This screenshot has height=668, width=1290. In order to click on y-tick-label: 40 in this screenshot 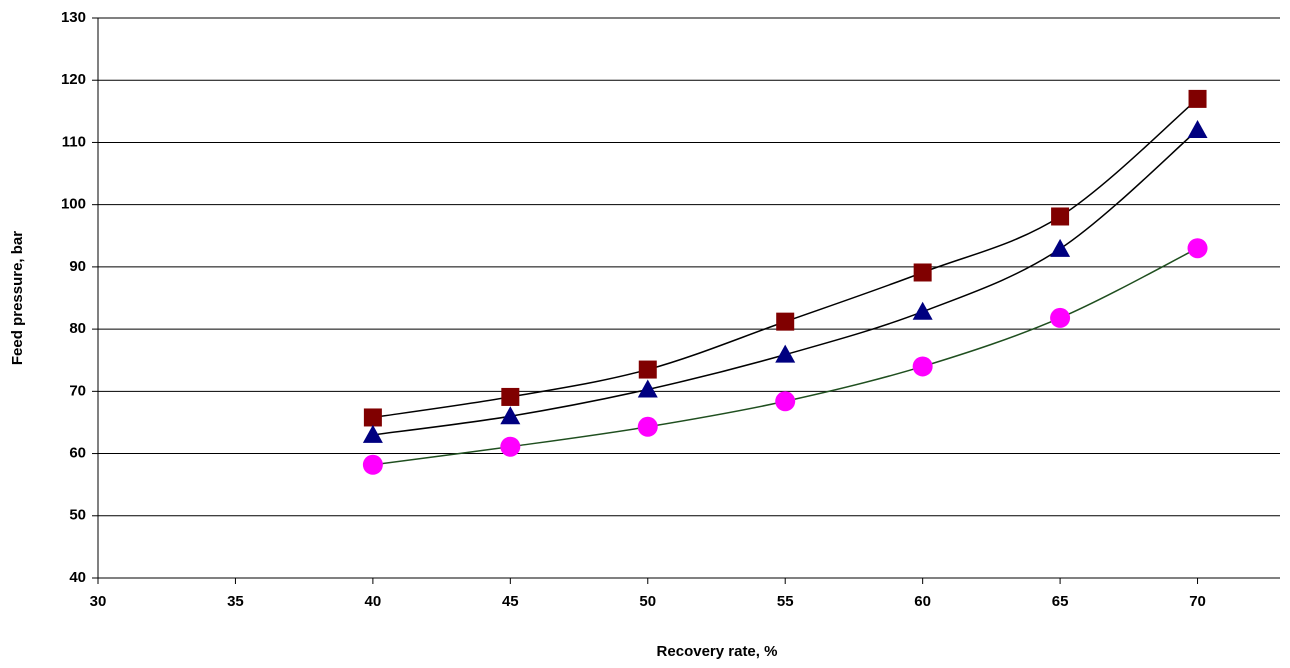, I will do `click(77, 577)`.